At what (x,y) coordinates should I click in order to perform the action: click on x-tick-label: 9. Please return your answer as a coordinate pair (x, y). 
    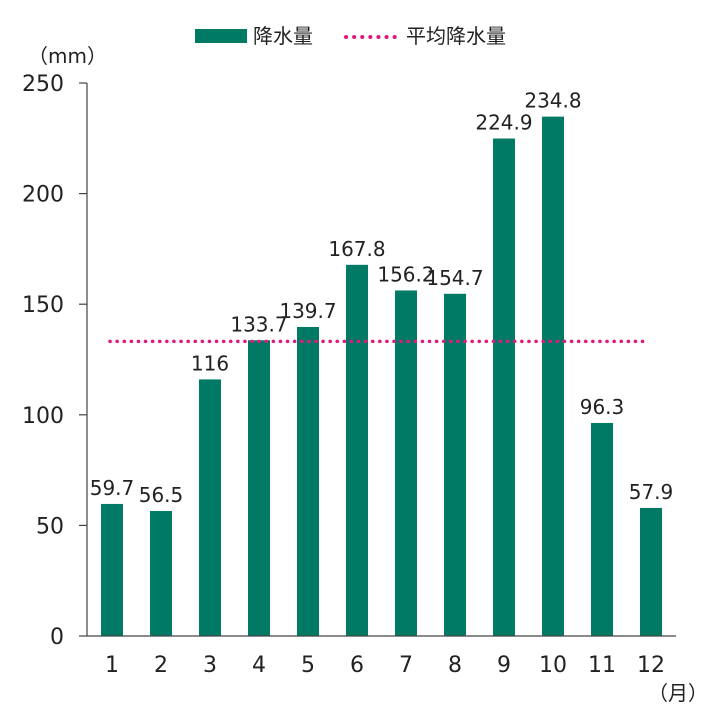
    Looking at the image, I should click on (504, 665).